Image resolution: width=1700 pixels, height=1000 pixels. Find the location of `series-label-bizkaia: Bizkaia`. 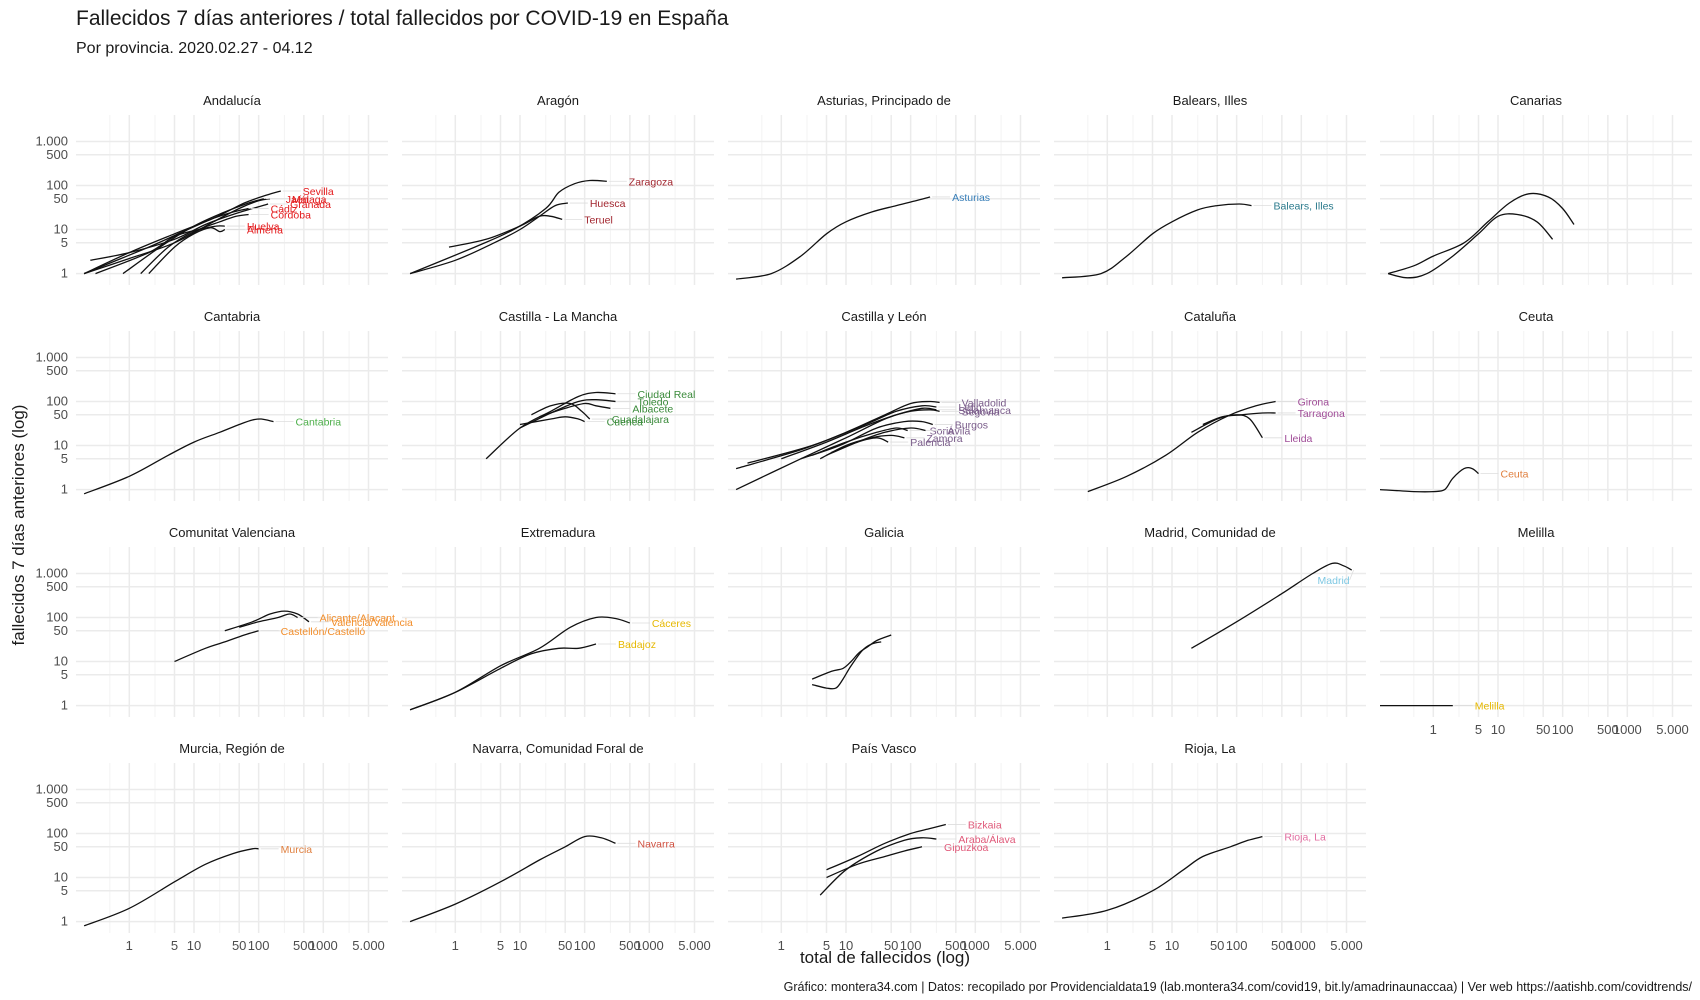

series-label-bizkaia: Bizkaia is located at coordinates (985, 826).